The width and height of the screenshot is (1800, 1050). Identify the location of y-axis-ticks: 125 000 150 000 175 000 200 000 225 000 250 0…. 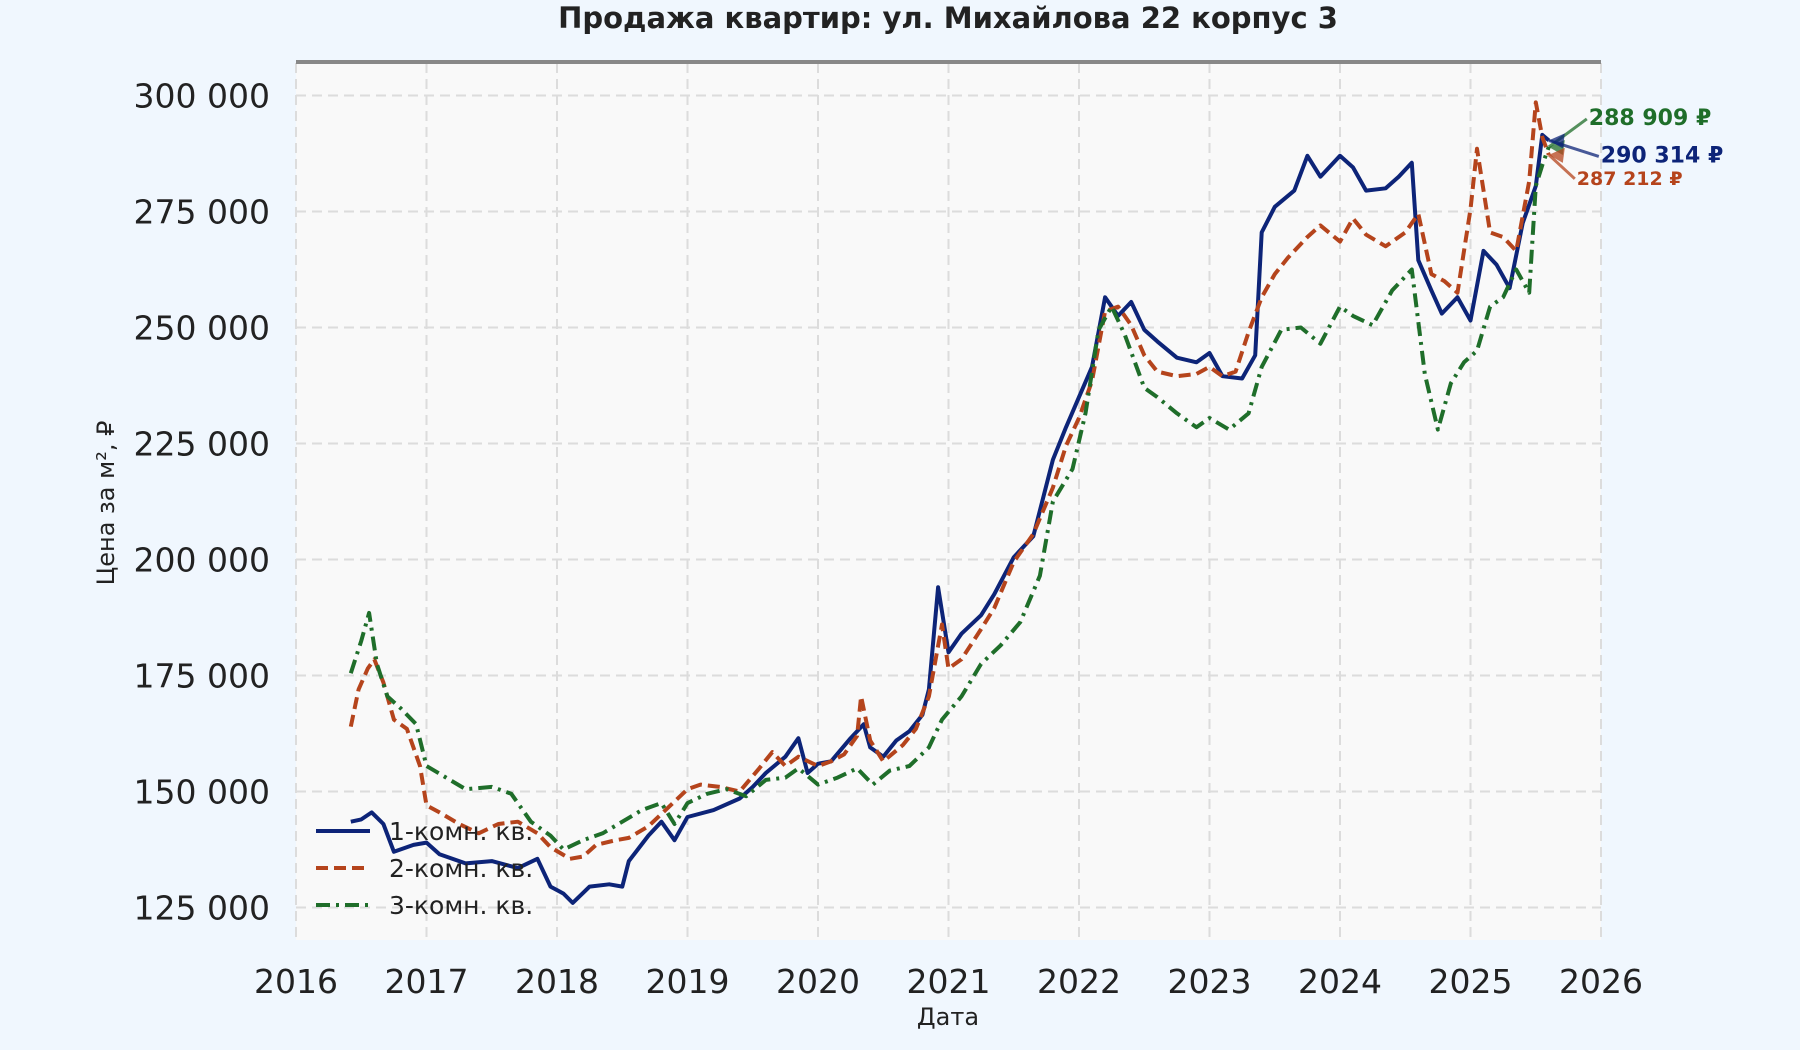
(202, 501).